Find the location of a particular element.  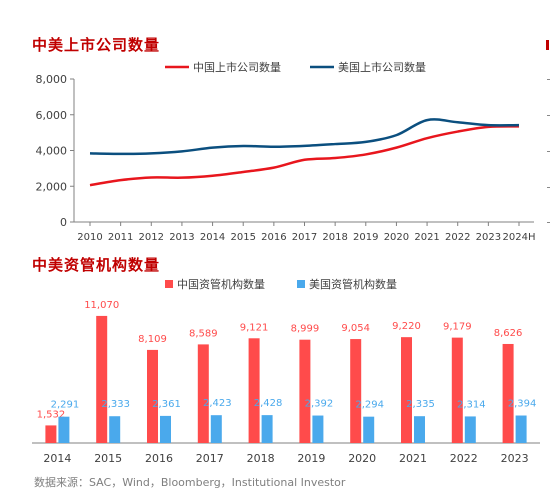

us-listed-line is located at coordinates (304, 137).